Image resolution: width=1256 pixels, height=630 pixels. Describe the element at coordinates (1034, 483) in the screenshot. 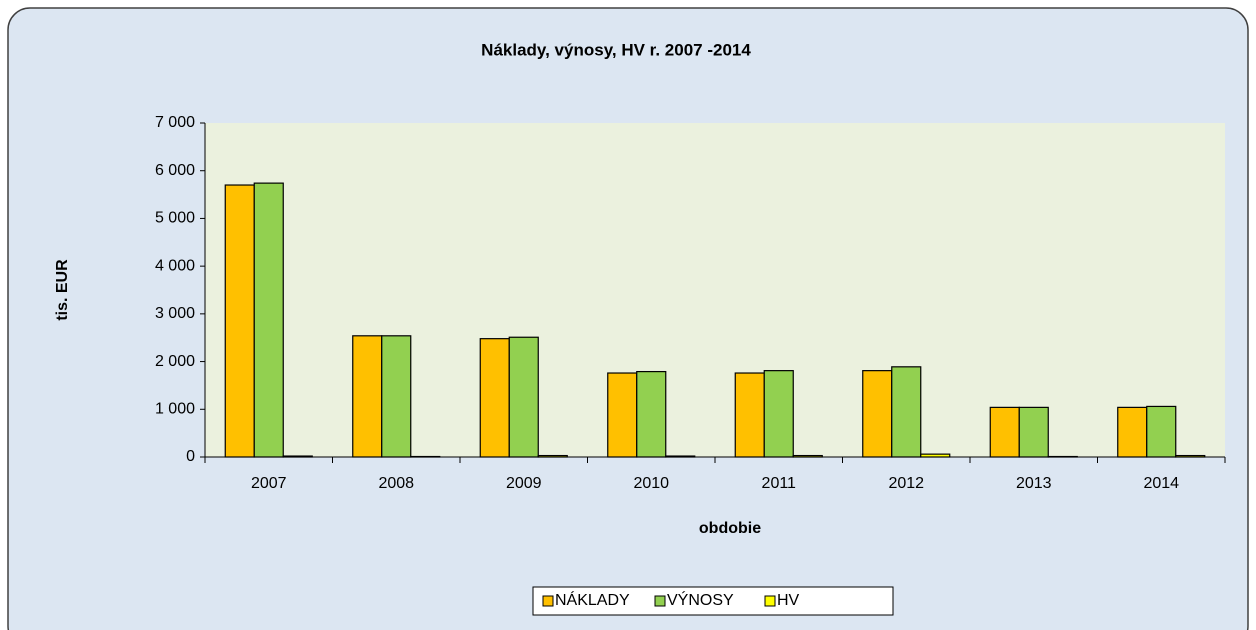

I see `x-tick-label: 2013` at that location.